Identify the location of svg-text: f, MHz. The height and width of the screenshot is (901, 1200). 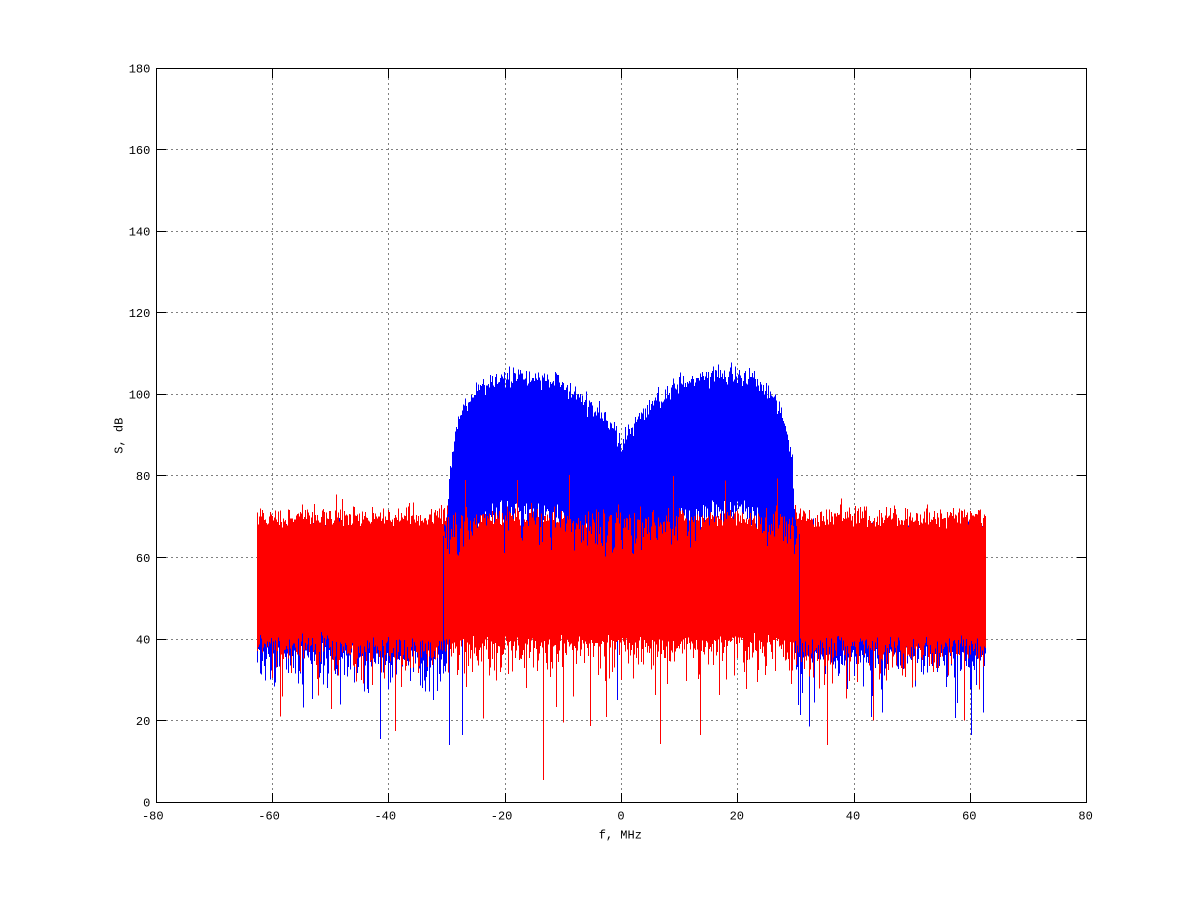
(620, 836).